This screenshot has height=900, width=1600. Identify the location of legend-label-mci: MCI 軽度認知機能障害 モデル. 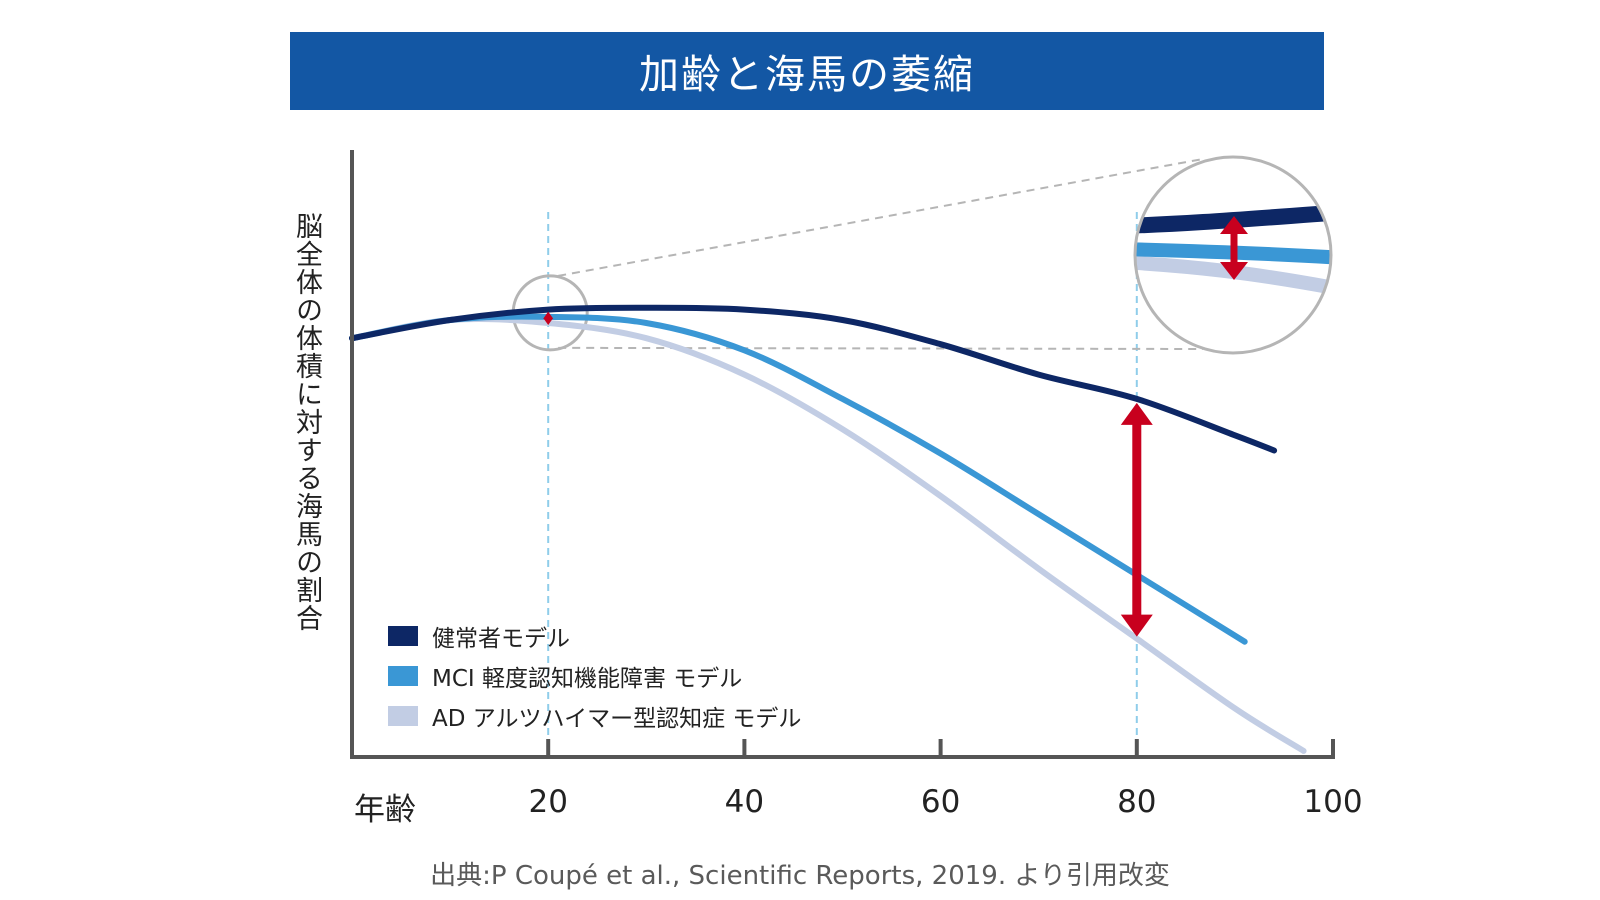
(587, 679).